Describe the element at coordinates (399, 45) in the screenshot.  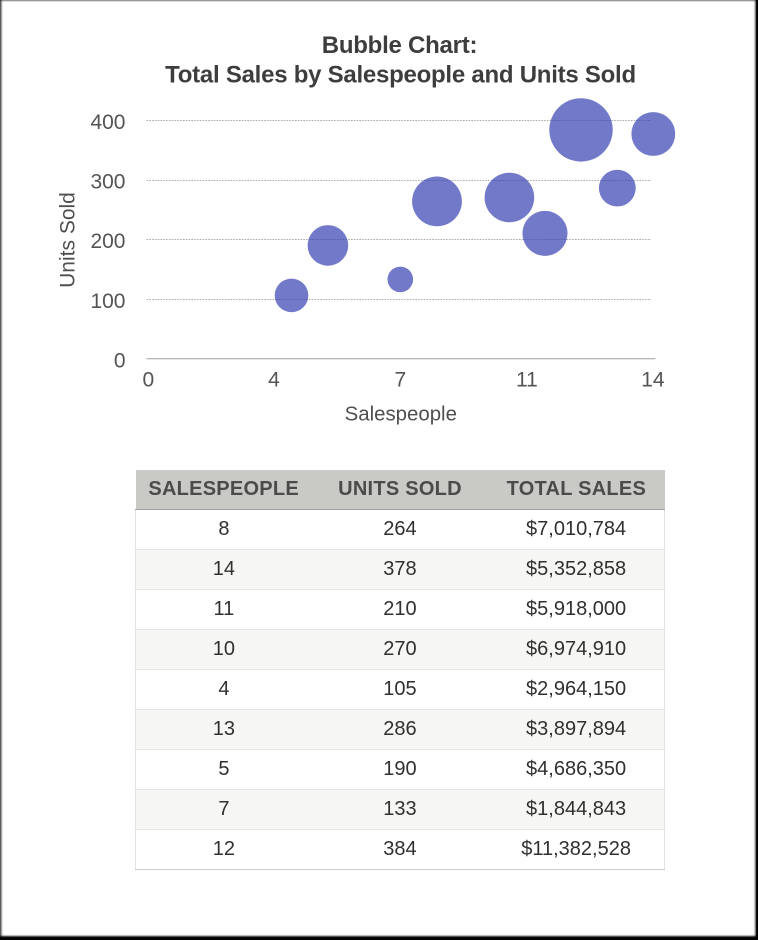
I see `svg-text: Bubble Chart:` at that location.